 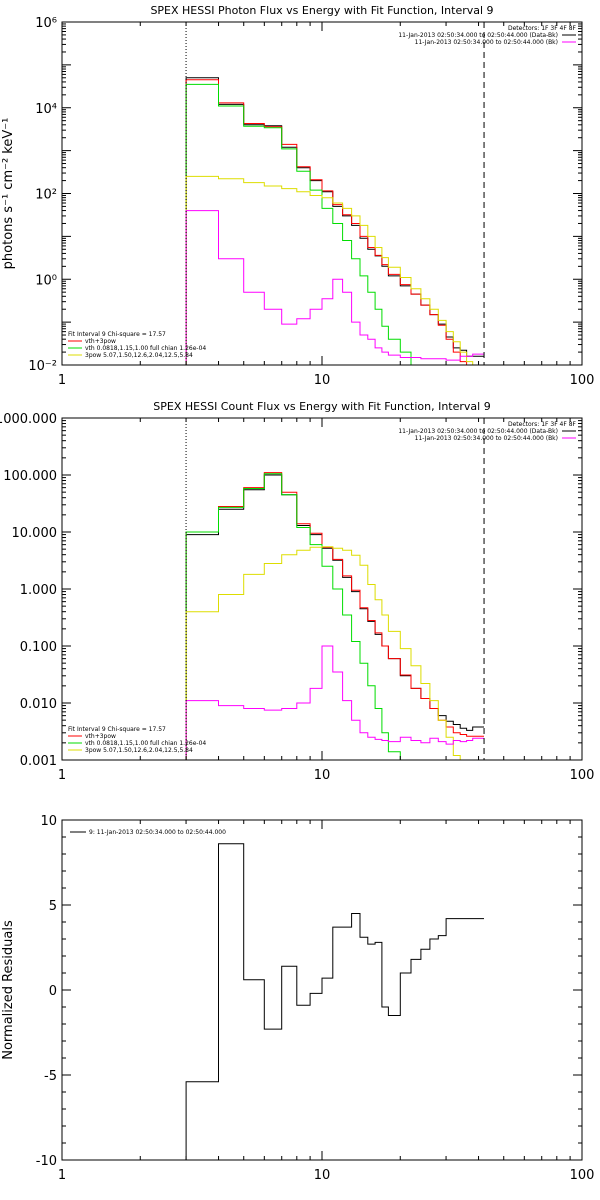 I want to click on y-tick-label: 1000.000, so click(x=28, y=419).